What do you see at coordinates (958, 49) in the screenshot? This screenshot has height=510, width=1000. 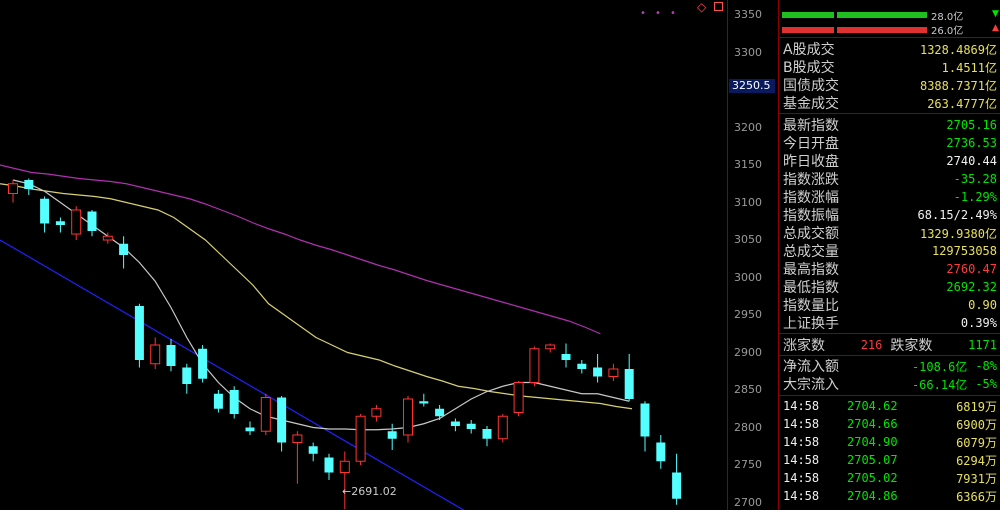 I see `stat-value: 1328.4869亿` at bounding box center [958, 49].